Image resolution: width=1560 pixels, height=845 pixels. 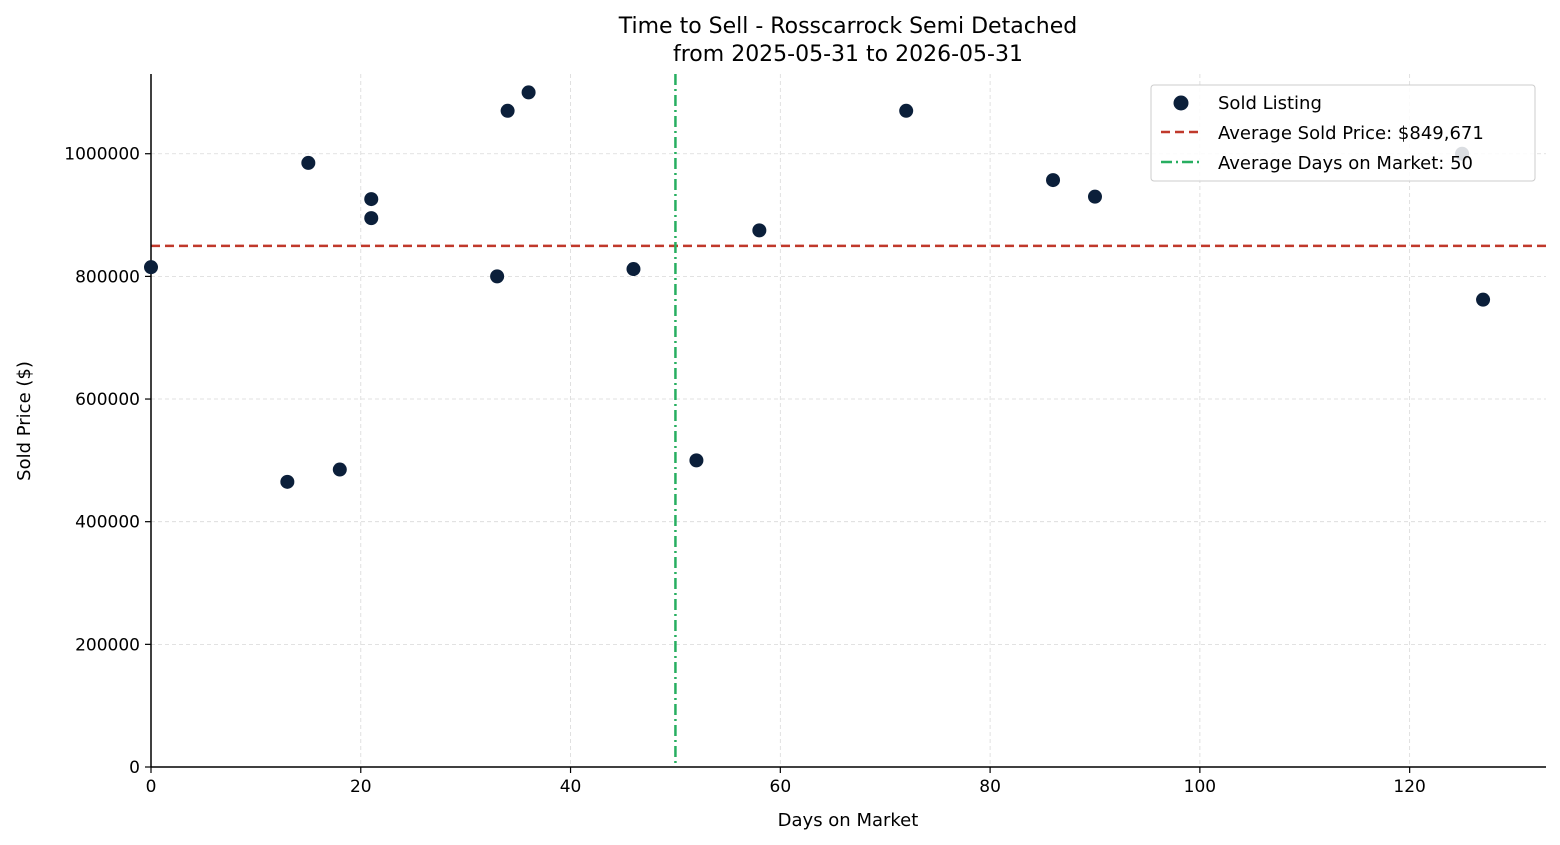 What do you see at coordinates (107, 277) in the screenshot?
I see `y-tick-label: 800000` at bounding box center [107, 277].